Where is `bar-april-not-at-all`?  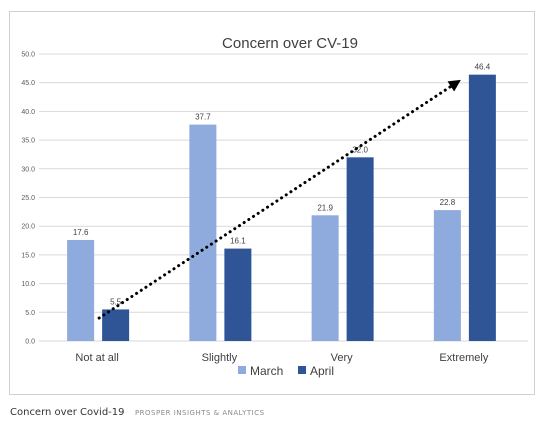
bar-april-not-at-all is located at coordinates (116, 325).